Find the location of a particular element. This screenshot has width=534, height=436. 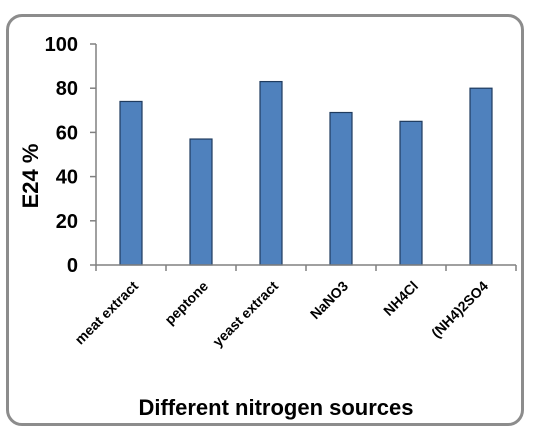

x-tick-label: yeast extract is located at coordinates (245, 314).